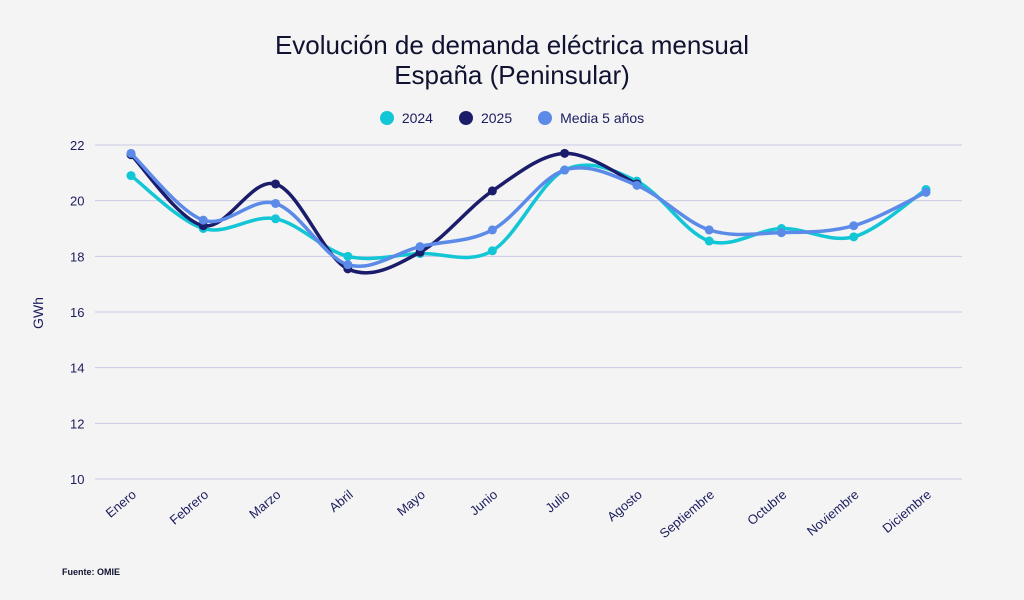 This screenshot has width=1024, height=600. I want to click on data-point-2025-marzo, so click(276, 184).